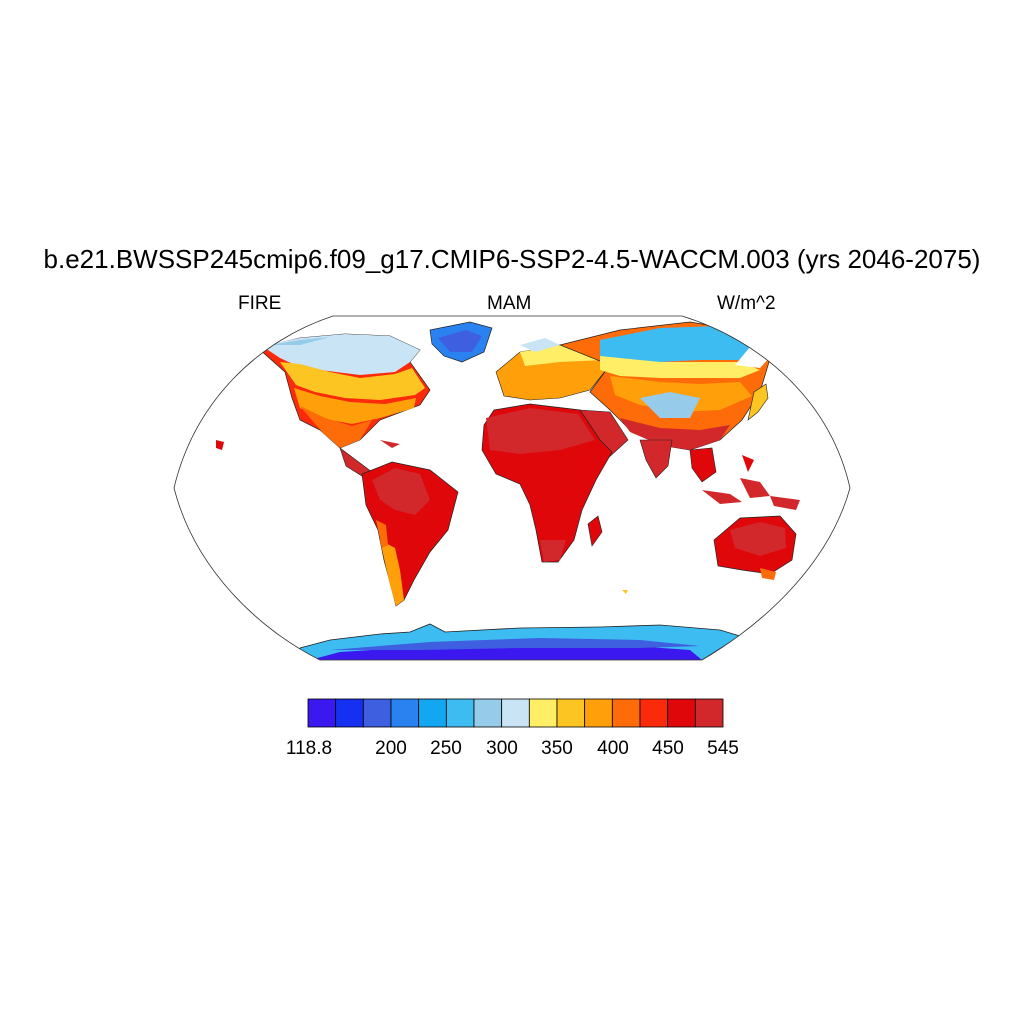  What do you see at coordinates (758, 402) in the screenshot?
I see `japan` at bounding box center [758, 402].